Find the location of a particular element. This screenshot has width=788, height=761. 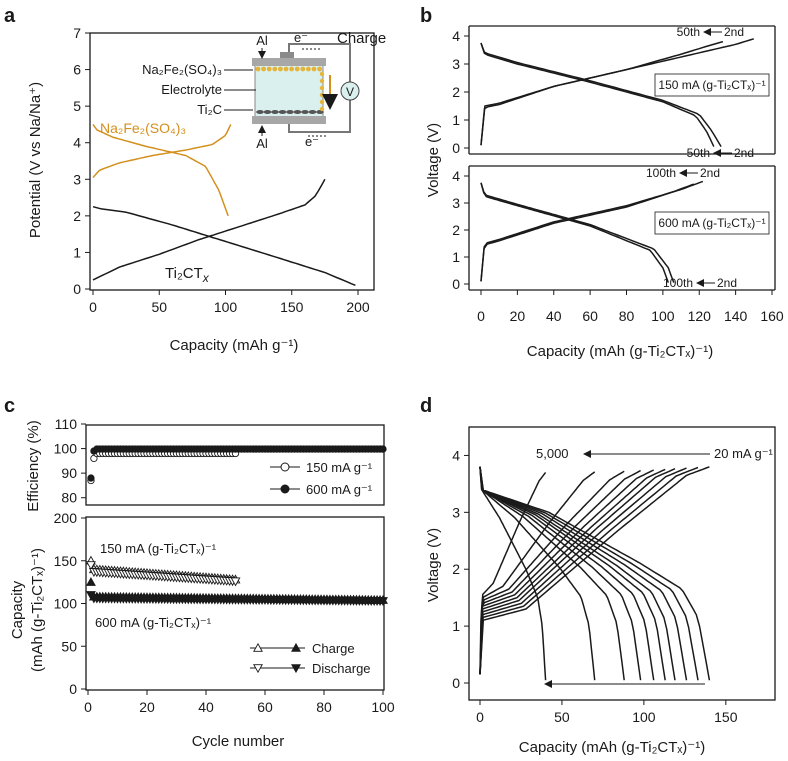

charge-label-second-b1: 2nd is located at coordinates (710, 173).